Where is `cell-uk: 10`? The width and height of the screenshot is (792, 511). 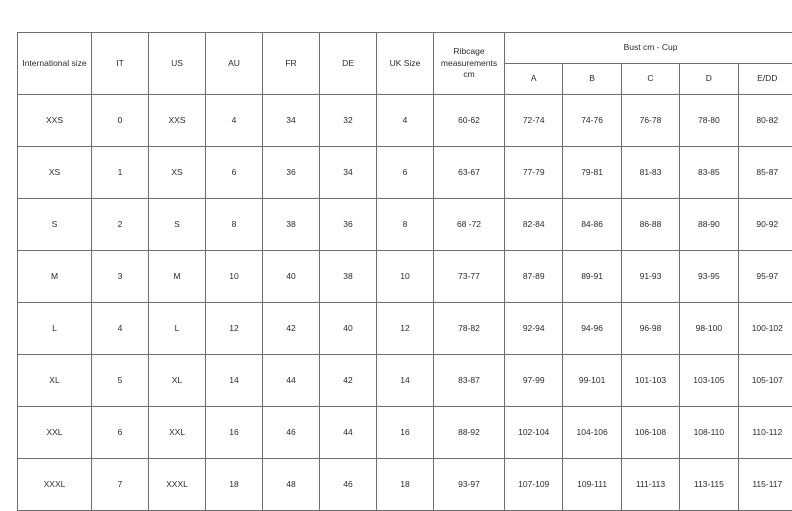 cell-uk: 10 is located at coordinates (405, 277).